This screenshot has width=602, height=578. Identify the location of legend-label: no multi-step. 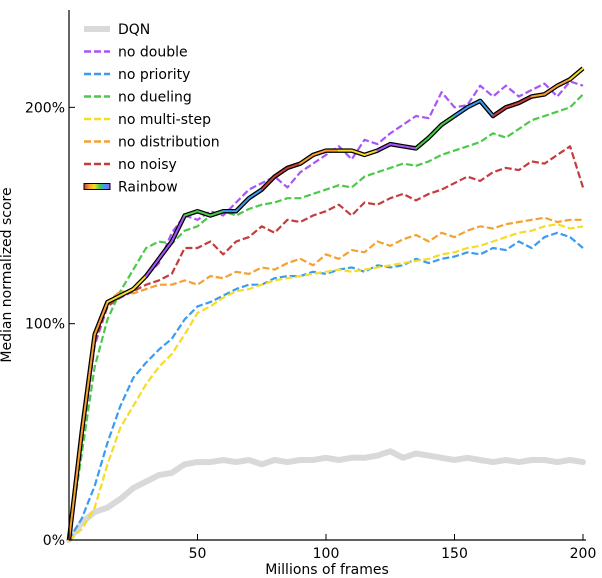
(164, 120).